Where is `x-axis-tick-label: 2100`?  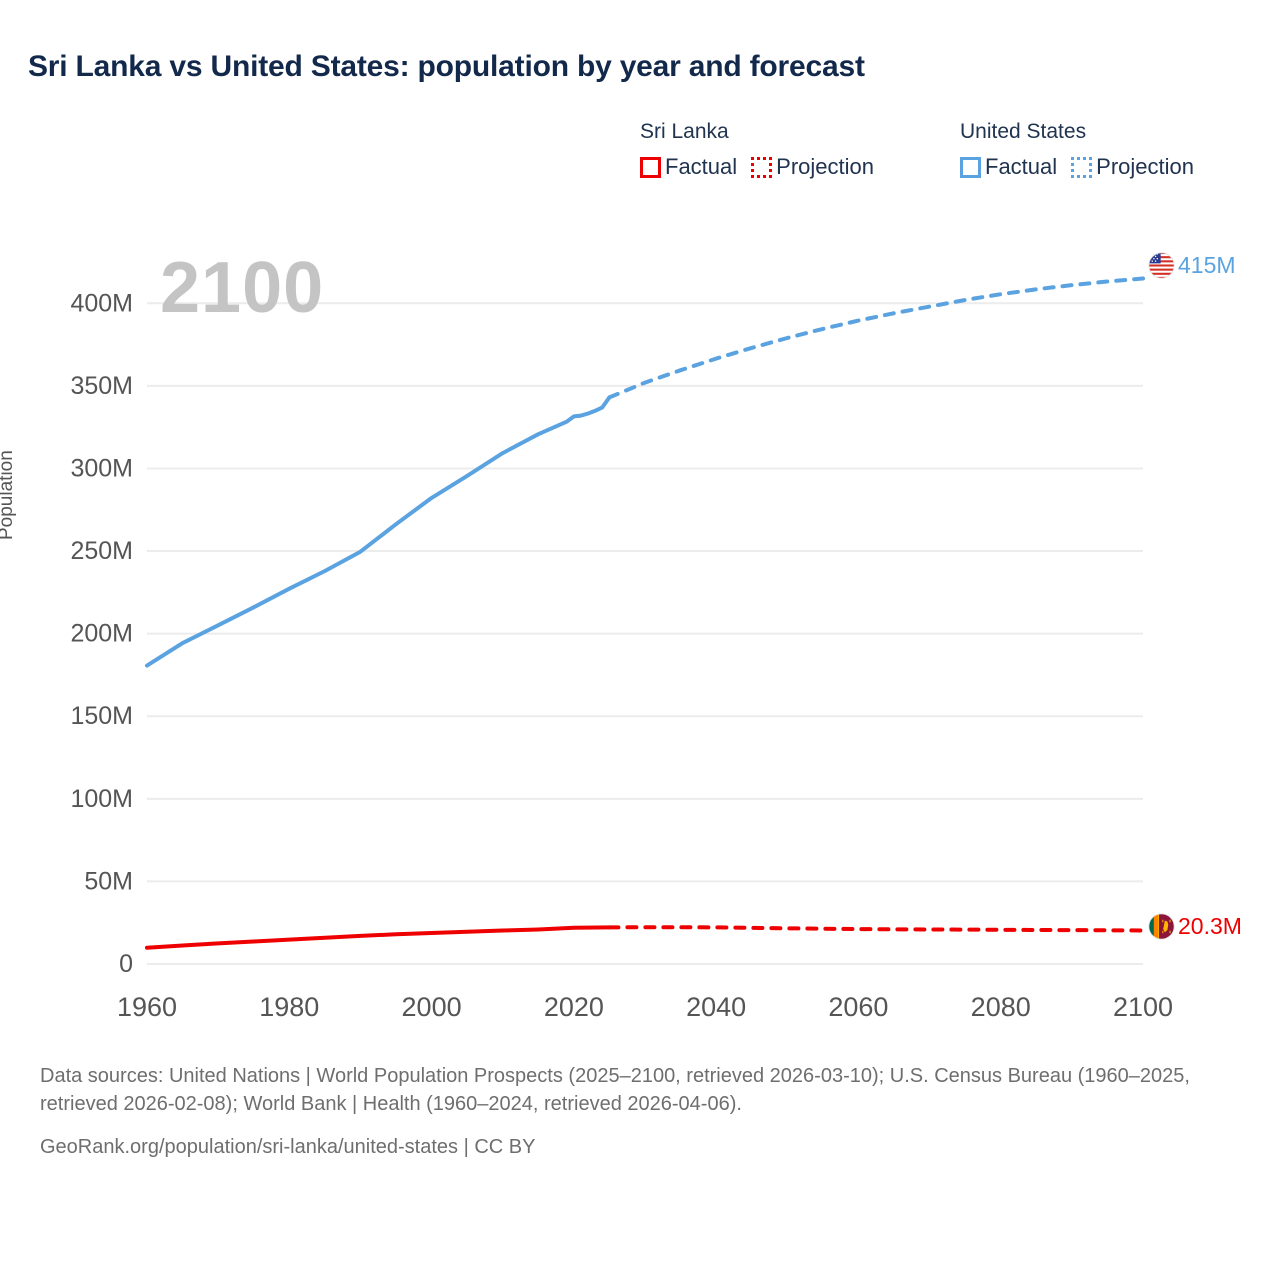 x-axis-tick-label: 2100 is located at coordinates (1143, 1007).